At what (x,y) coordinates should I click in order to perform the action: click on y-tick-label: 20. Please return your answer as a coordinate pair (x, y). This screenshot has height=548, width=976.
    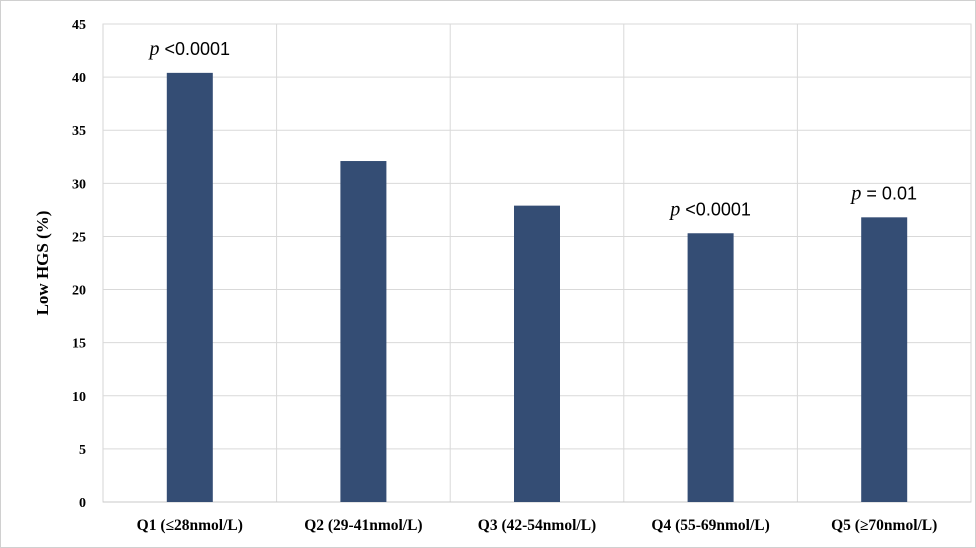
    Looking at the image, I should click on (79, 291).